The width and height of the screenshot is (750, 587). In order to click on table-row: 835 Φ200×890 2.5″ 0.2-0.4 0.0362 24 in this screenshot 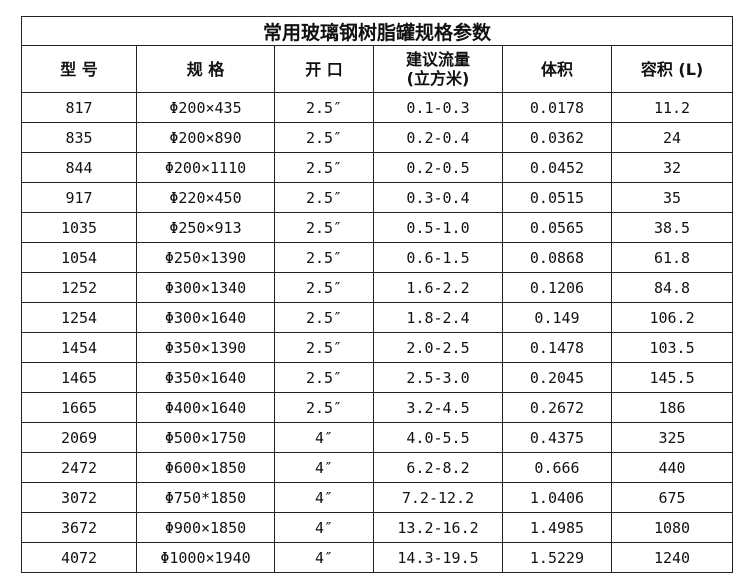, I will do `click(377, 137)`.